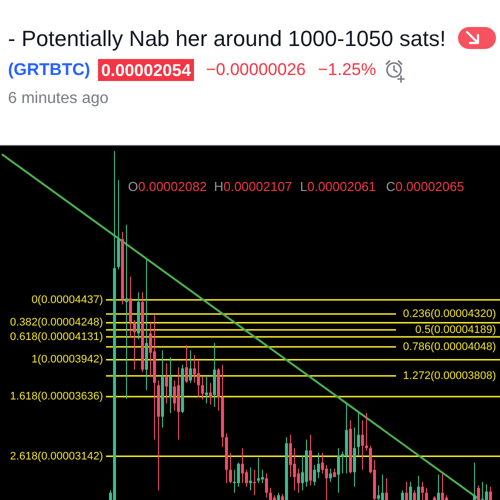 This screenshot has width=500, height=500. Describe the element at coordinates (56, 456) in the screenshot. I see `ref-line-label: 2.618(0.00003142)` at that location.